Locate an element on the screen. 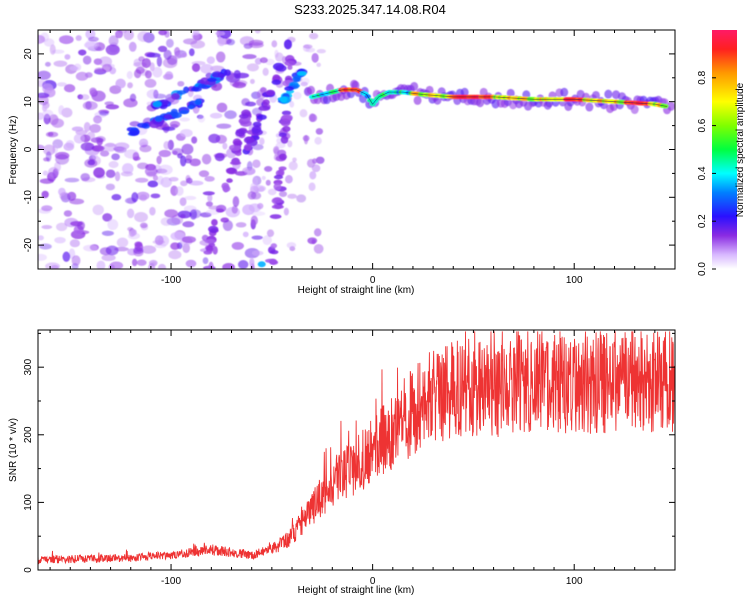  snr-xtick-label: -100 is located at coordinates (171, 581).